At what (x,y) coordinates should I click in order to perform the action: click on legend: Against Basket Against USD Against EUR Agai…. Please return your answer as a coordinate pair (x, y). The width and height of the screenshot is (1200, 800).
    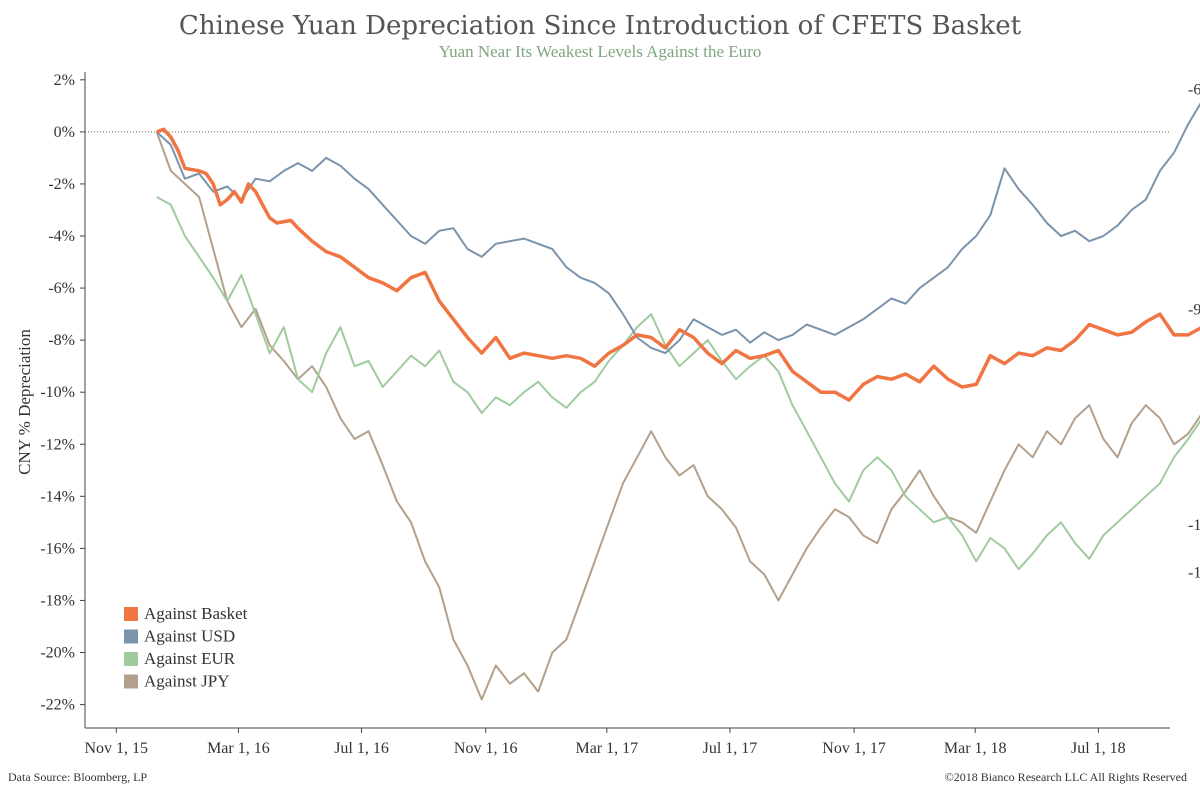
    Looking at the image, I should click on (186, 647).